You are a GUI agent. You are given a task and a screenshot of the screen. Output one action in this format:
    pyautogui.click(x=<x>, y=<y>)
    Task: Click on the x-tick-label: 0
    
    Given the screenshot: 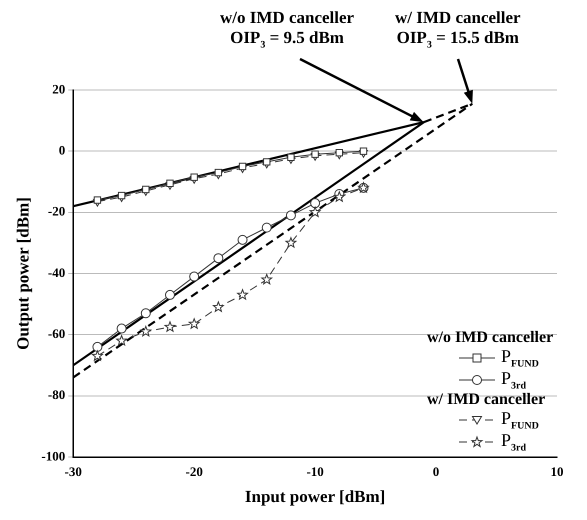 What is the action you would take?
    pyautogui.click(x=436, y=472)
    